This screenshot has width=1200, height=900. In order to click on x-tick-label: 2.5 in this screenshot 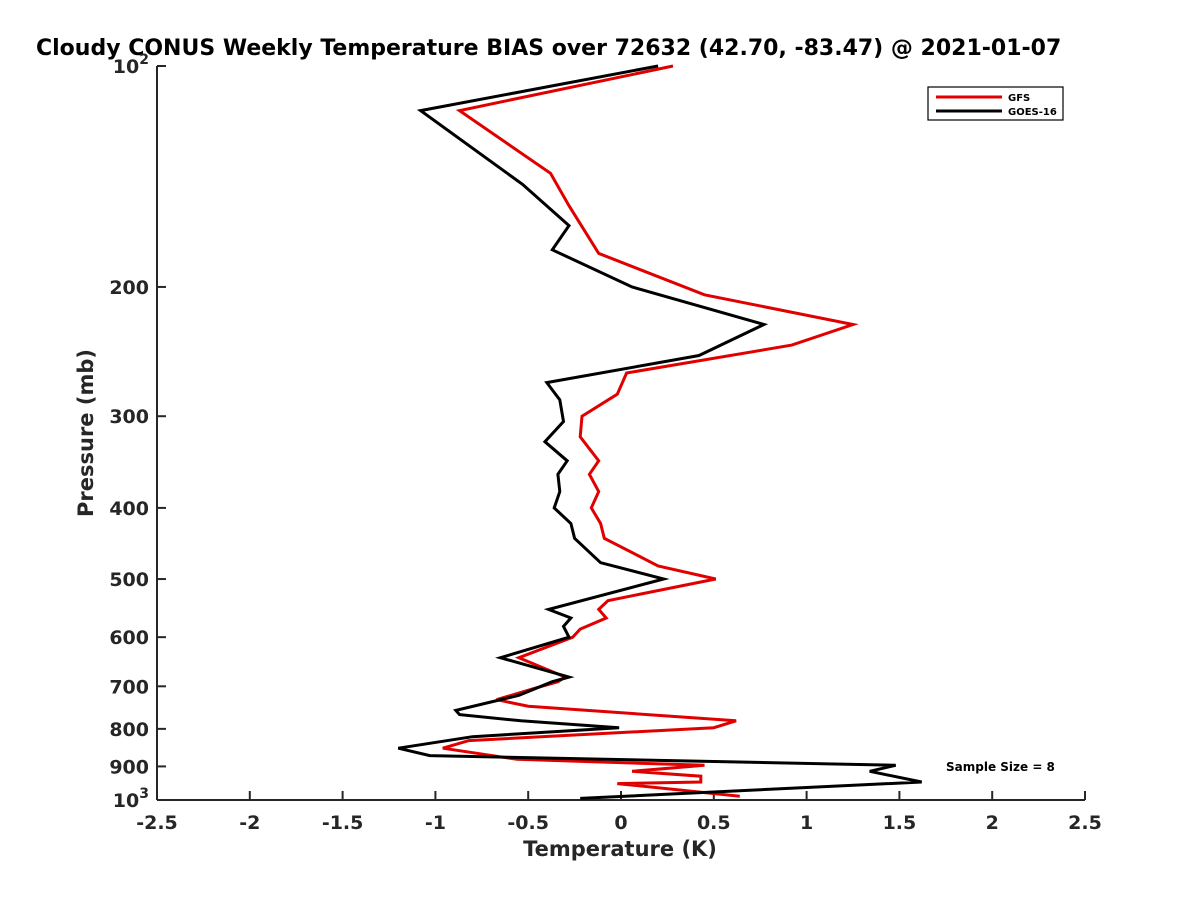, I will do `click(1085, 823)`.